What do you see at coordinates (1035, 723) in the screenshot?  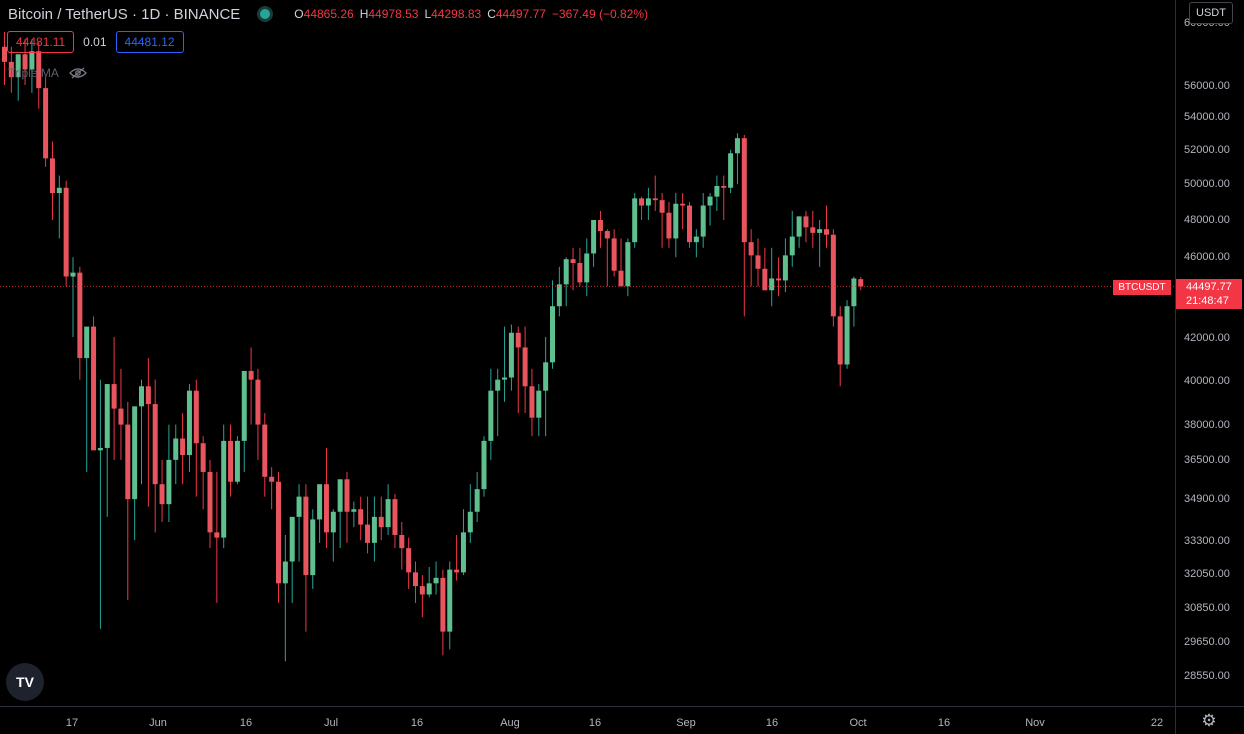 I see `time-tick-label: Nov` at bounding box center [1035, 723].